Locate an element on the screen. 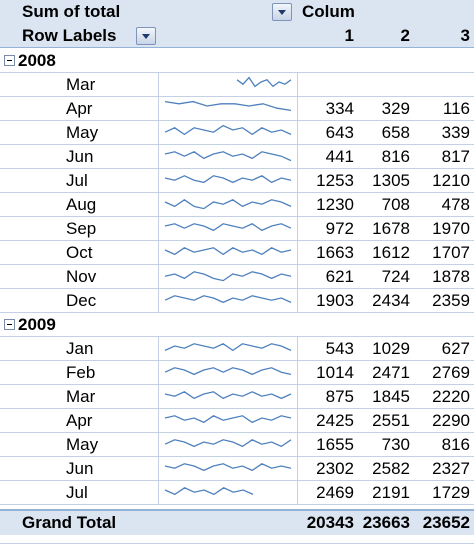 Image resolution: width=474 pixels, height=544 pixels. value-cell-2: 730 is located at coordinates (395, 444).